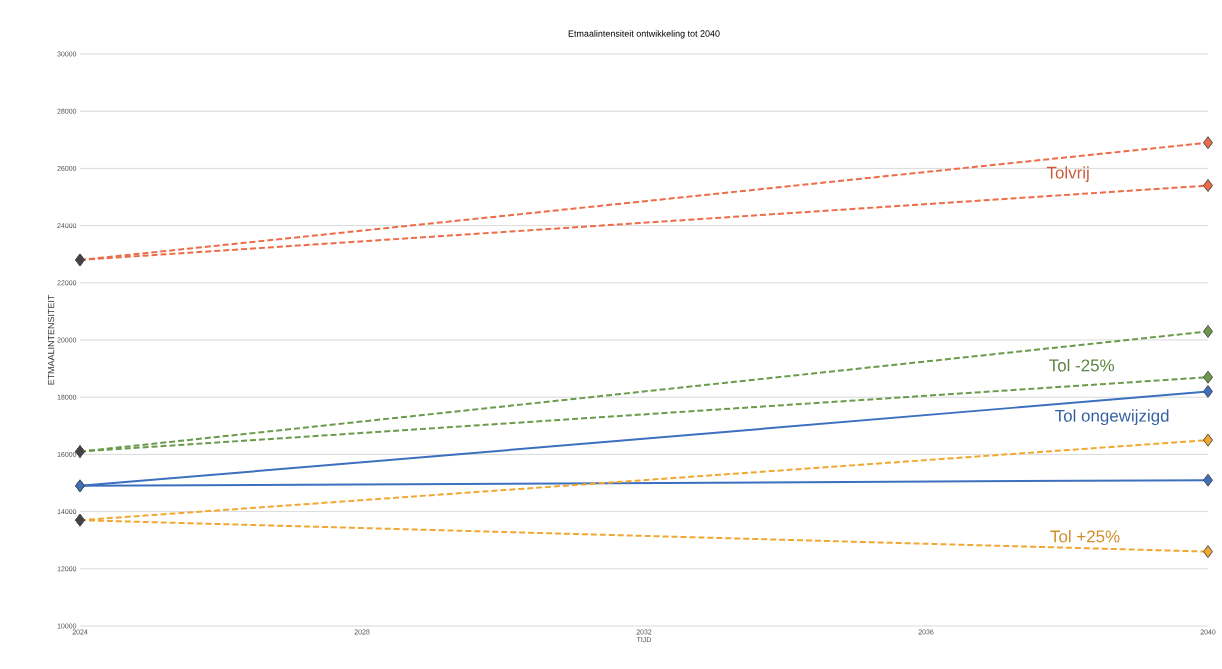  What do you see at coordinates (1081, 365) in the screenshot?
I see `annotation: Tol -25%` at bounding box center [1081, 365].